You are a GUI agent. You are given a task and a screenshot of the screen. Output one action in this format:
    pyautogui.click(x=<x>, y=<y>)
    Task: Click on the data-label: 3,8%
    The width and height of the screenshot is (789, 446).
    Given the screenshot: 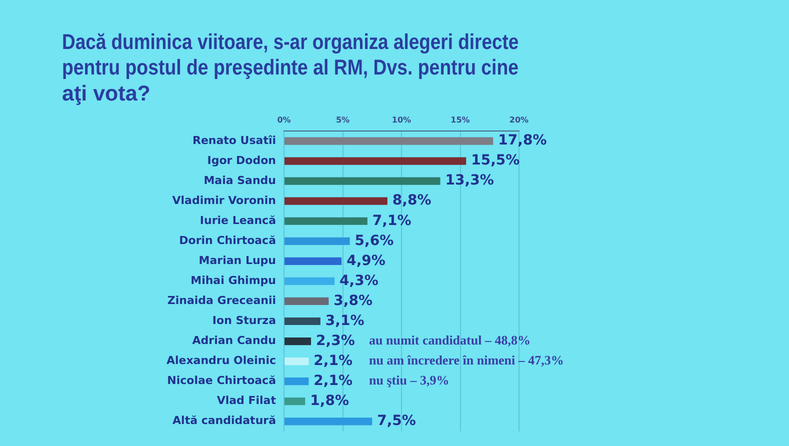 What is the action you would take?
    pyautogui.click(x=353, y=300)
    